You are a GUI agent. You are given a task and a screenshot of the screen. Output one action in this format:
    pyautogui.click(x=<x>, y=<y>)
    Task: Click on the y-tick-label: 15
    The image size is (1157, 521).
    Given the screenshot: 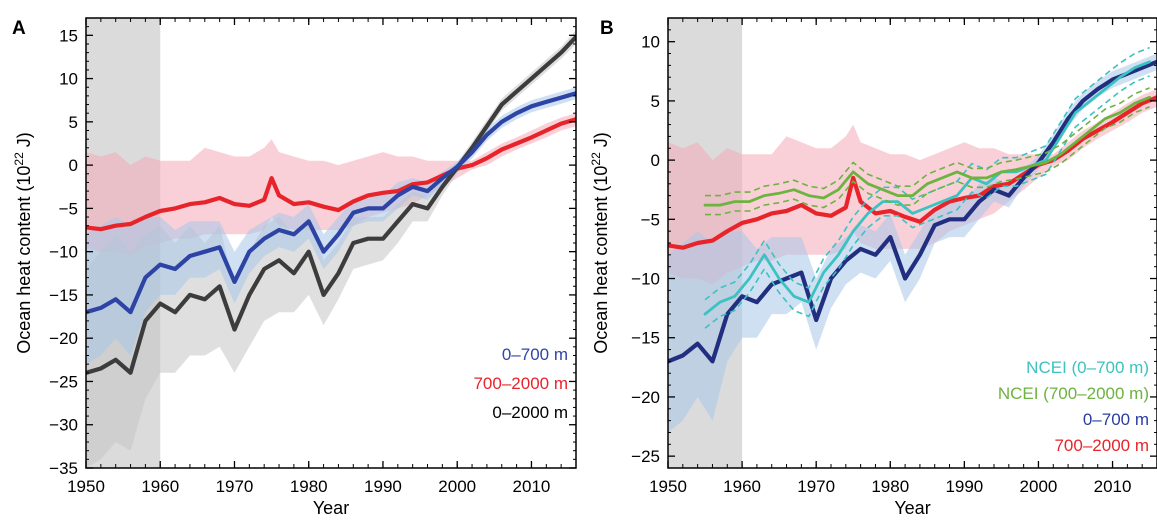 What is the action you would take?
    pyautogui.click(x=68, y=35)
    